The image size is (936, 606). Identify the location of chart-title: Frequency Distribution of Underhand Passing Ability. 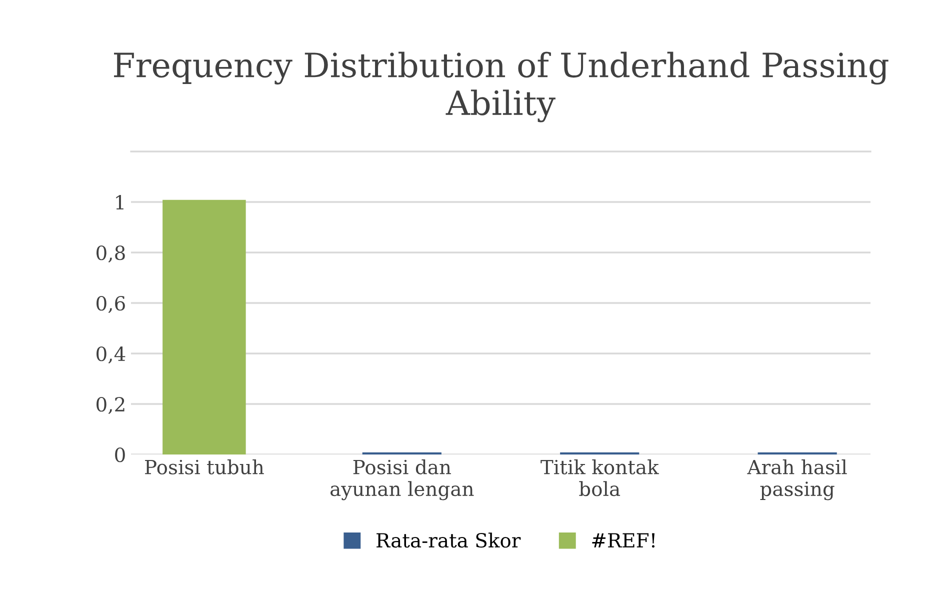
(501, 87).